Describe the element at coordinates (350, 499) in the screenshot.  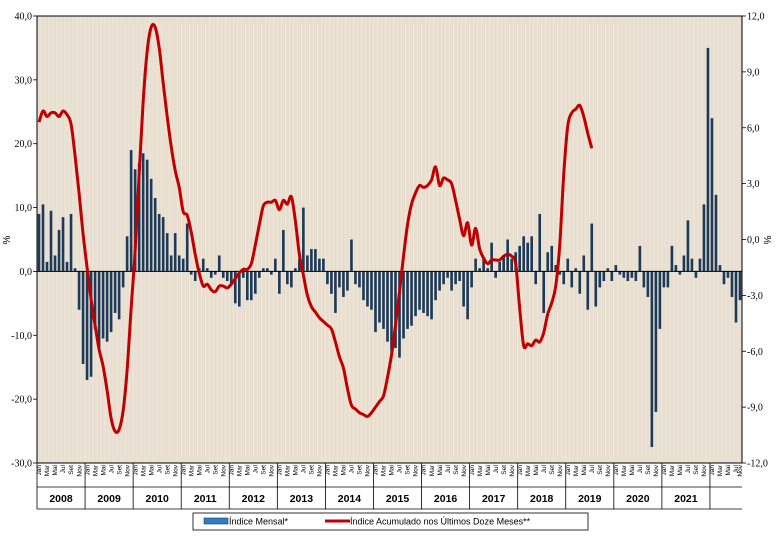
I see `year-label: 2014` at that location.